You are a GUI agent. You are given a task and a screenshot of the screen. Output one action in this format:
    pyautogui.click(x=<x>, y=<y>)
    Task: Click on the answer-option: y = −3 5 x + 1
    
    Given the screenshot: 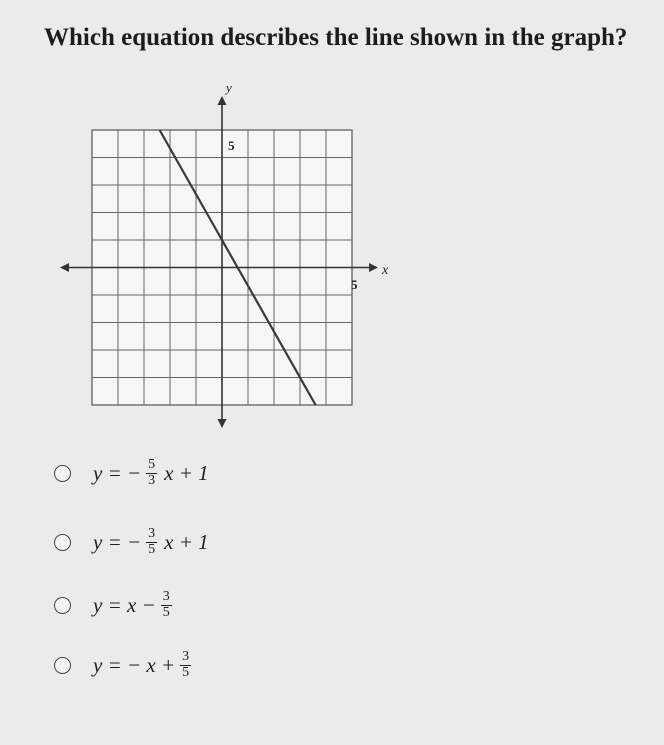 What is the action you would take?
    pyautogui.click(x=131, y=541)
    